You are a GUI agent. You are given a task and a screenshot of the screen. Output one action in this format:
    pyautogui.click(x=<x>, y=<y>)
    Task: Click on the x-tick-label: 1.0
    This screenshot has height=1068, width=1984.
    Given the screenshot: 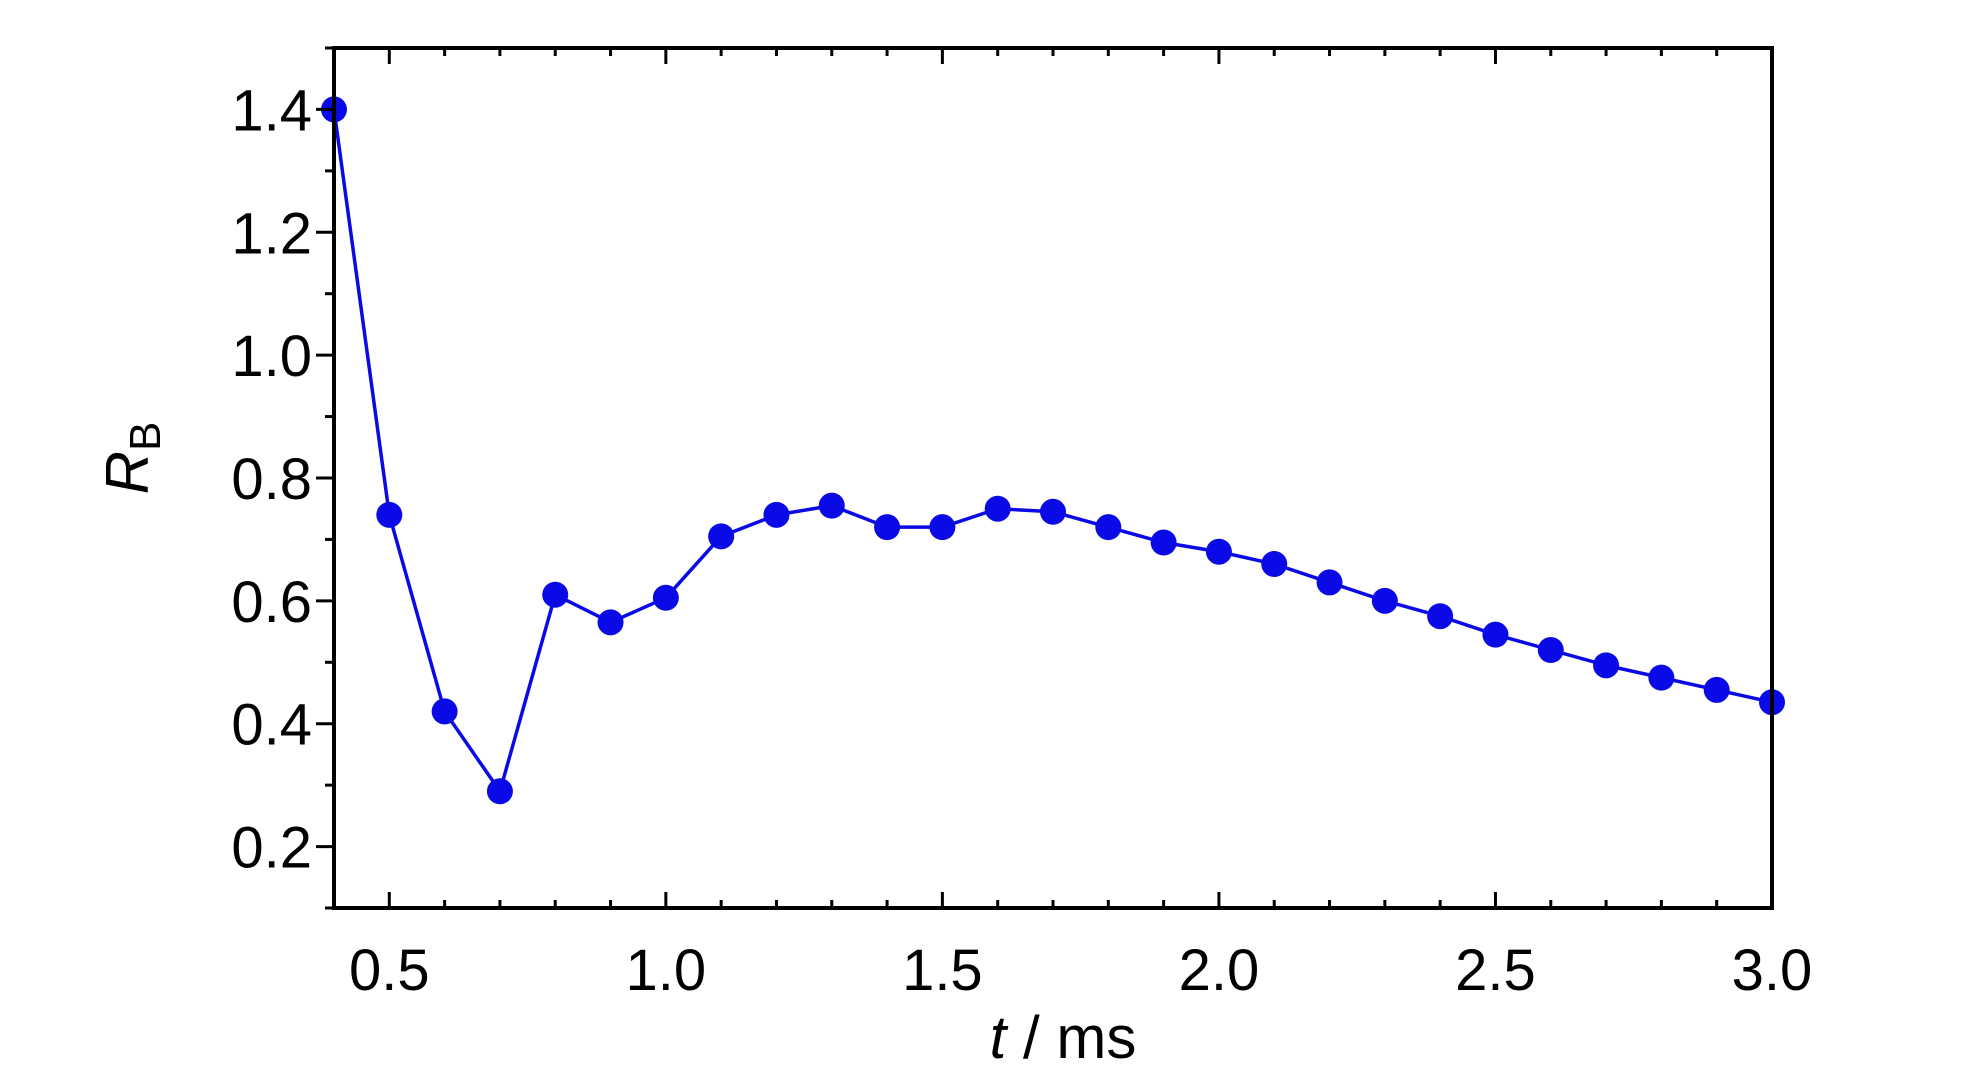 What is the action you would take?
    pyautogui.click(x=666, y=970)
    